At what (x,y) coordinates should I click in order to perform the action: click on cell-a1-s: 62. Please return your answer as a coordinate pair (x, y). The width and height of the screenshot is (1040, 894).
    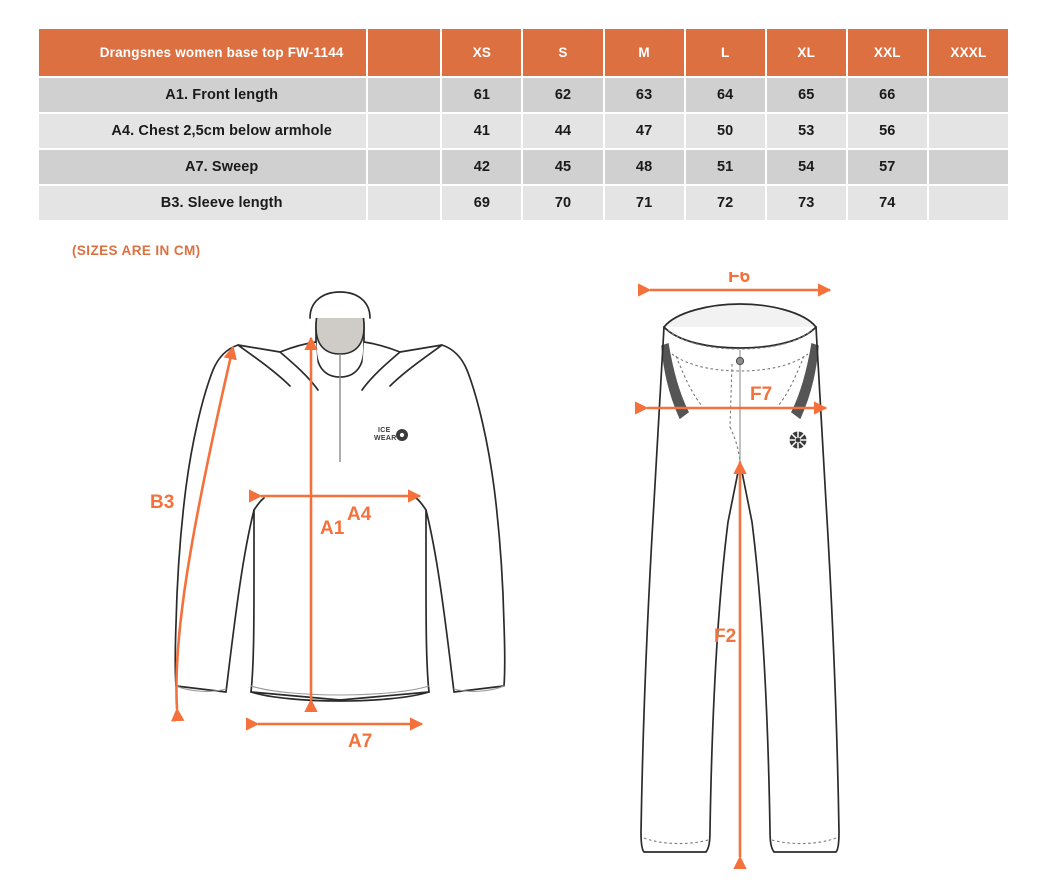
    Looking at the image, I should click on (563, 95).